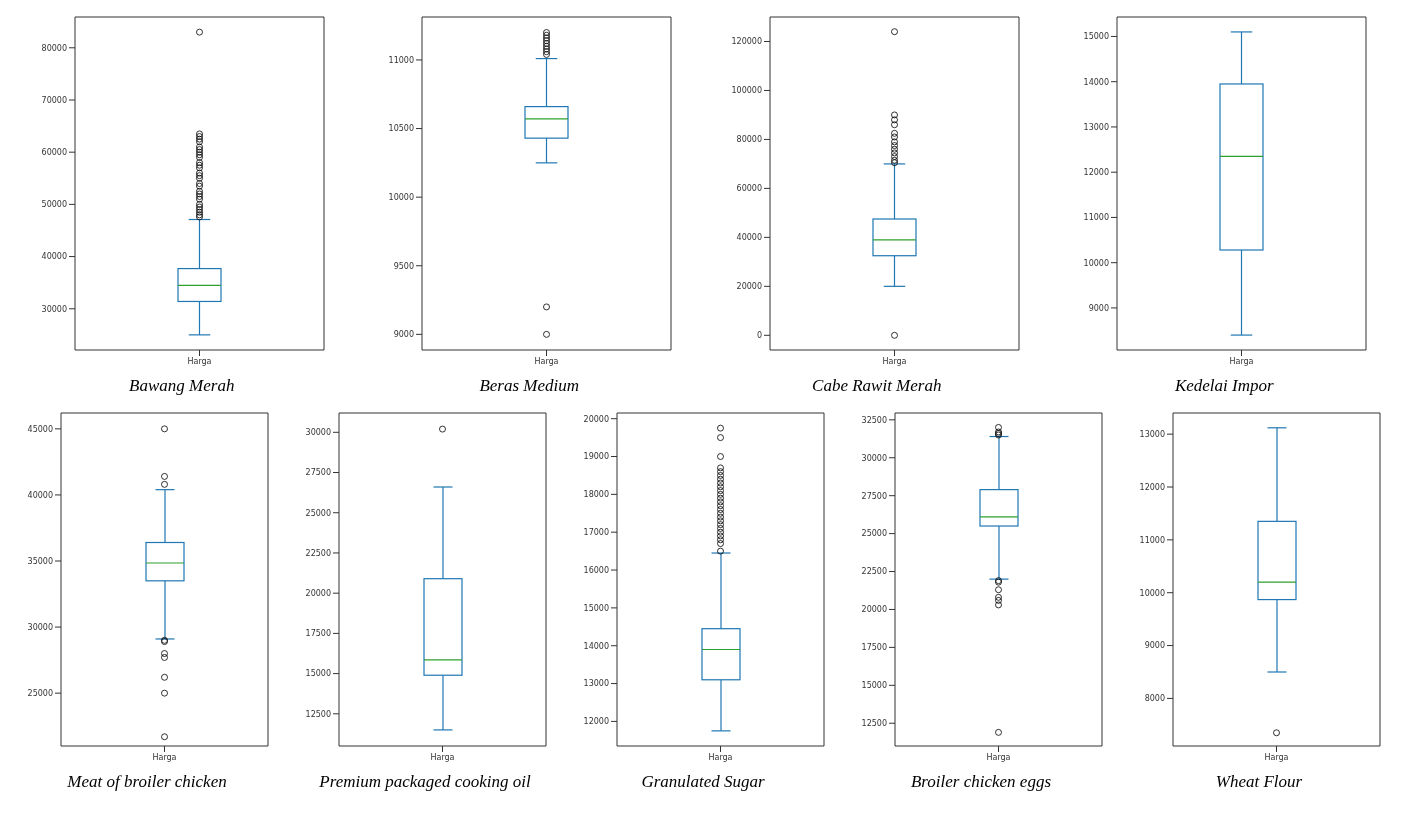 This screenshot has width=1408, height=831. I want to click on y-tick-label: 0, so click(759, 336).